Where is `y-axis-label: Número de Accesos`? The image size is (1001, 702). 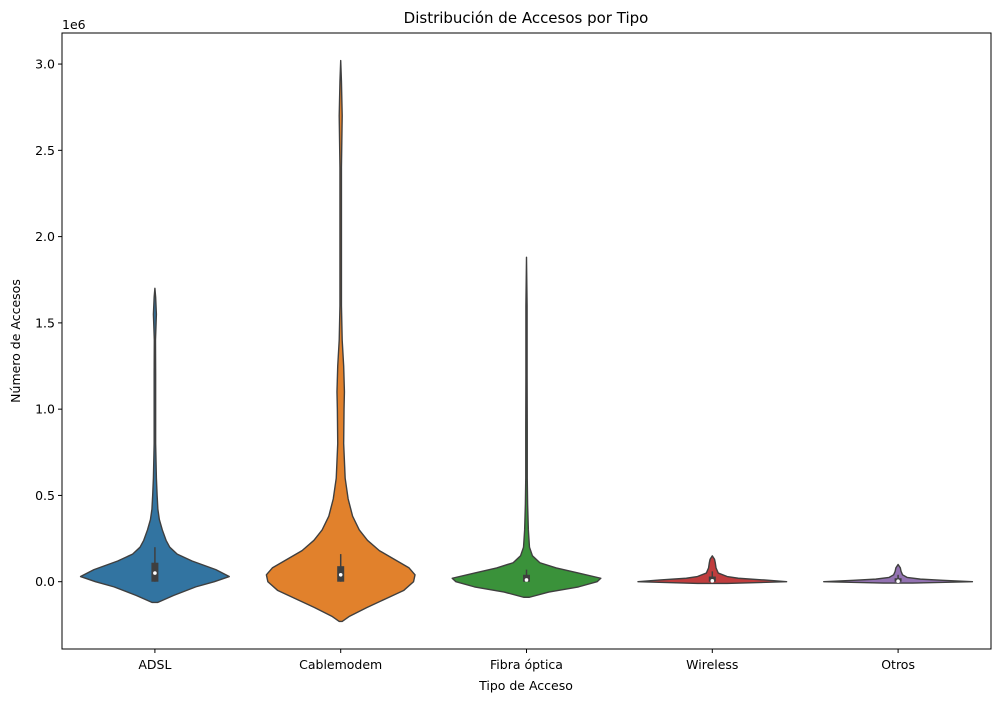 y-axis-label: Número de Accesos is located at coordinates (15, 341).